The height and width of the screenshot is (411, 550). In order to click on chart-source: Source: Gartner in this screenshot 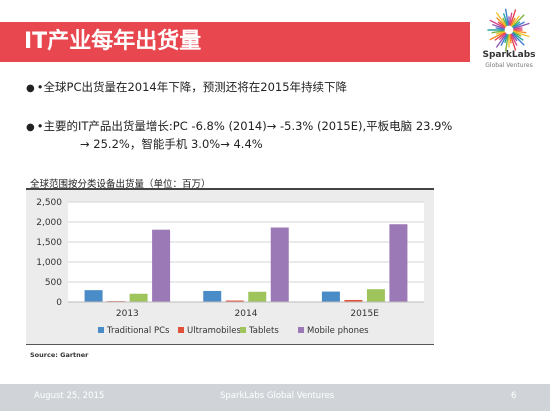, I will do `click(59, 355)`.